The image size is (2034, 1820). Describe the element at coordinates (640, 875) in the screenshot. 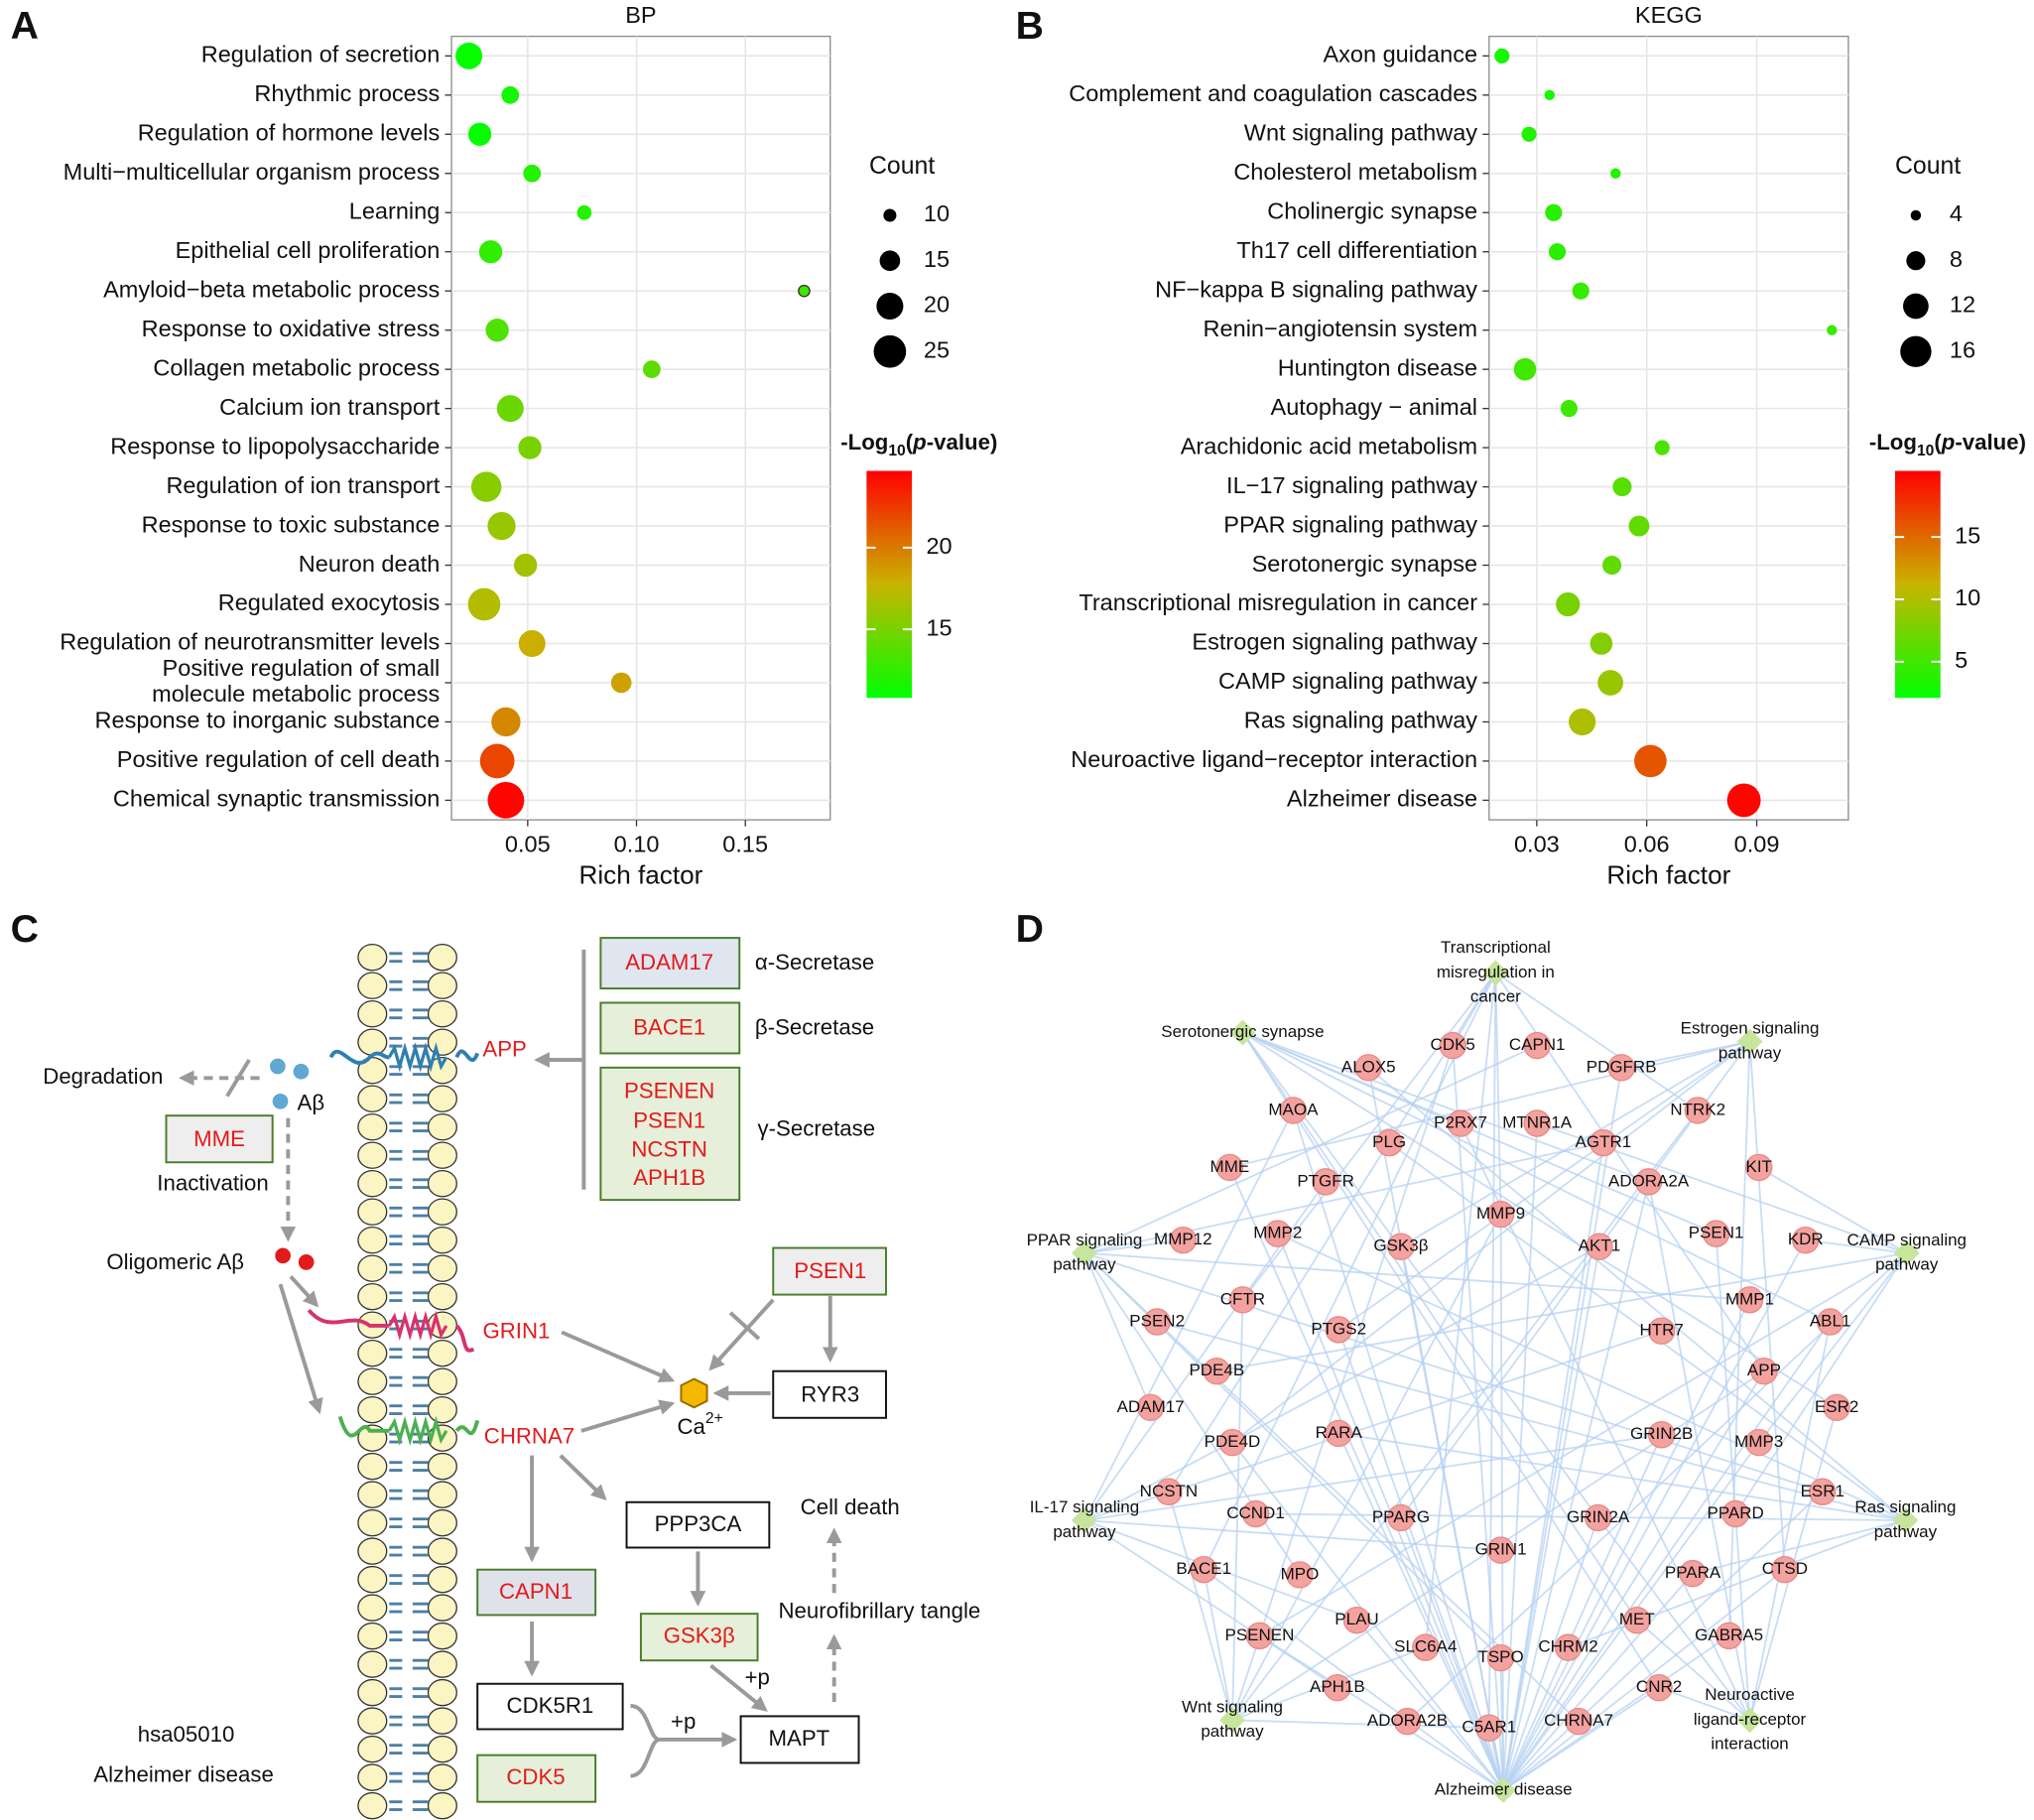

I see `x-axis-title: Rich factor` at that location.